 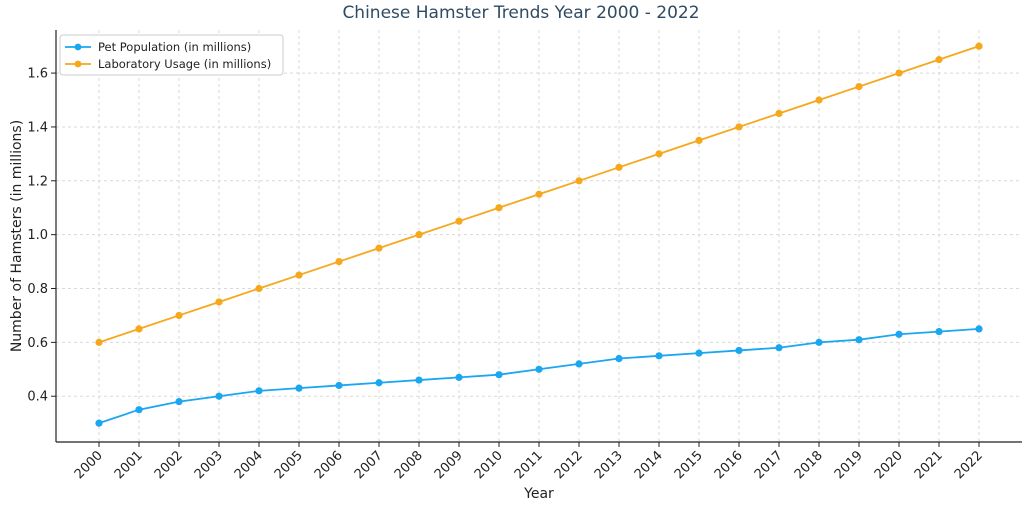 What do you see at coordinates (209, 465) in the screenshot?
I see `x-tick-label: 2003` at bounding box center [209, 465].